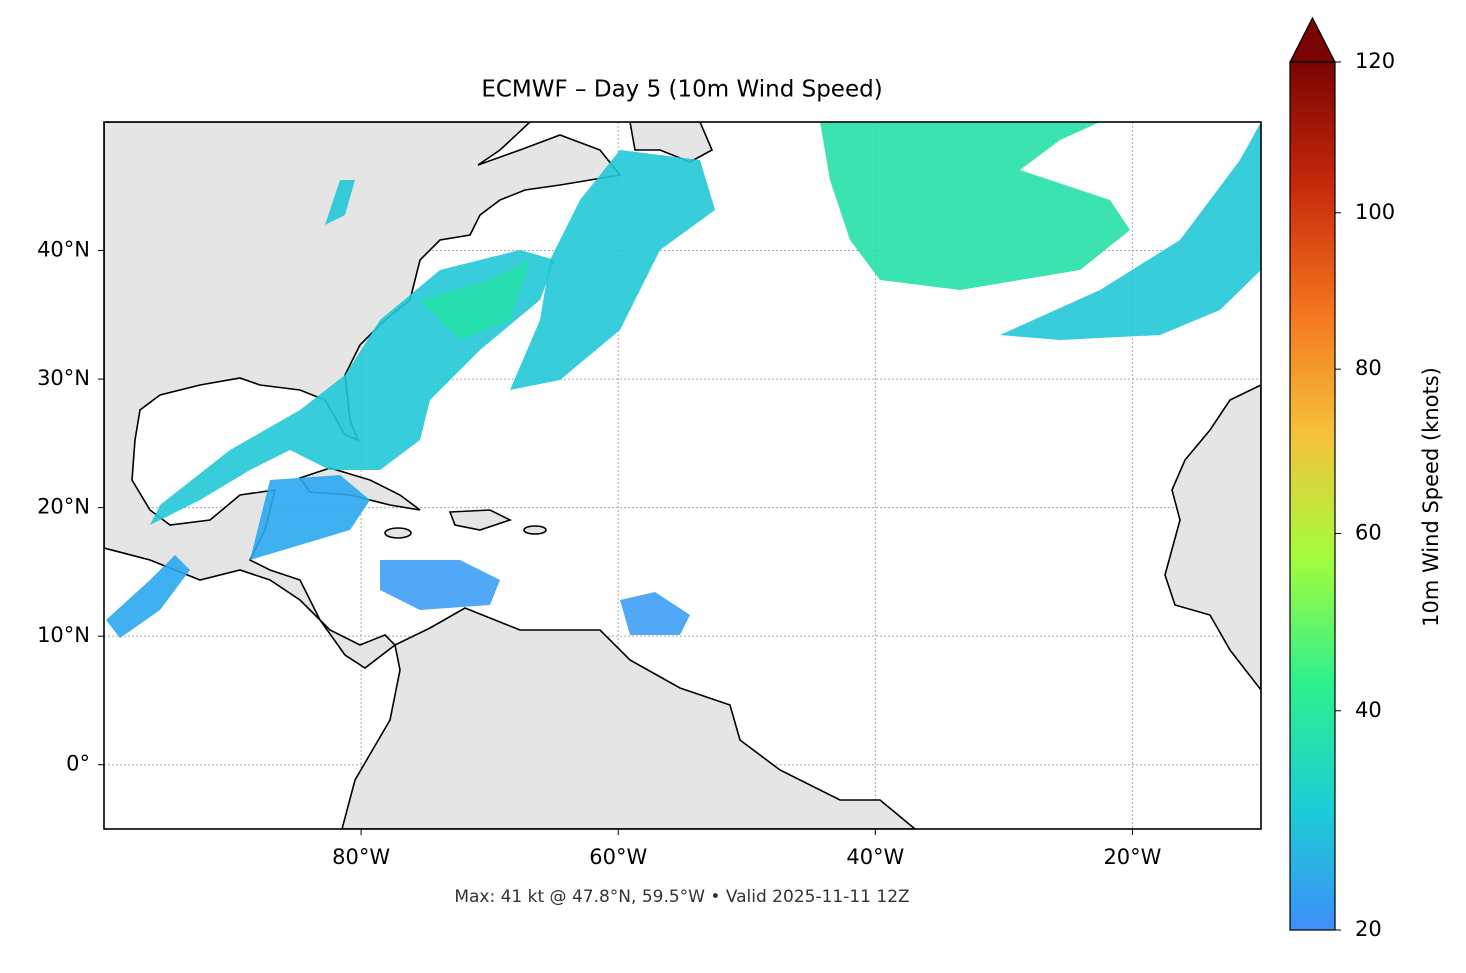 The height and width of the screenshot is (973, 1466). I want to click on x-tick-label: 60°W, so click(618, 857).